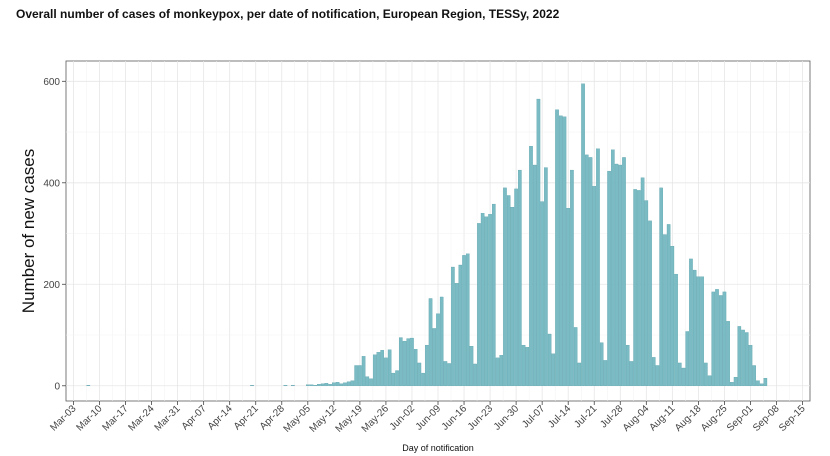 The width and height of the screenshot is (830, 456). Describe the element at coordinates (141, 418) in the screenshot. I see `x-tick-label: Mar-24` at that location.